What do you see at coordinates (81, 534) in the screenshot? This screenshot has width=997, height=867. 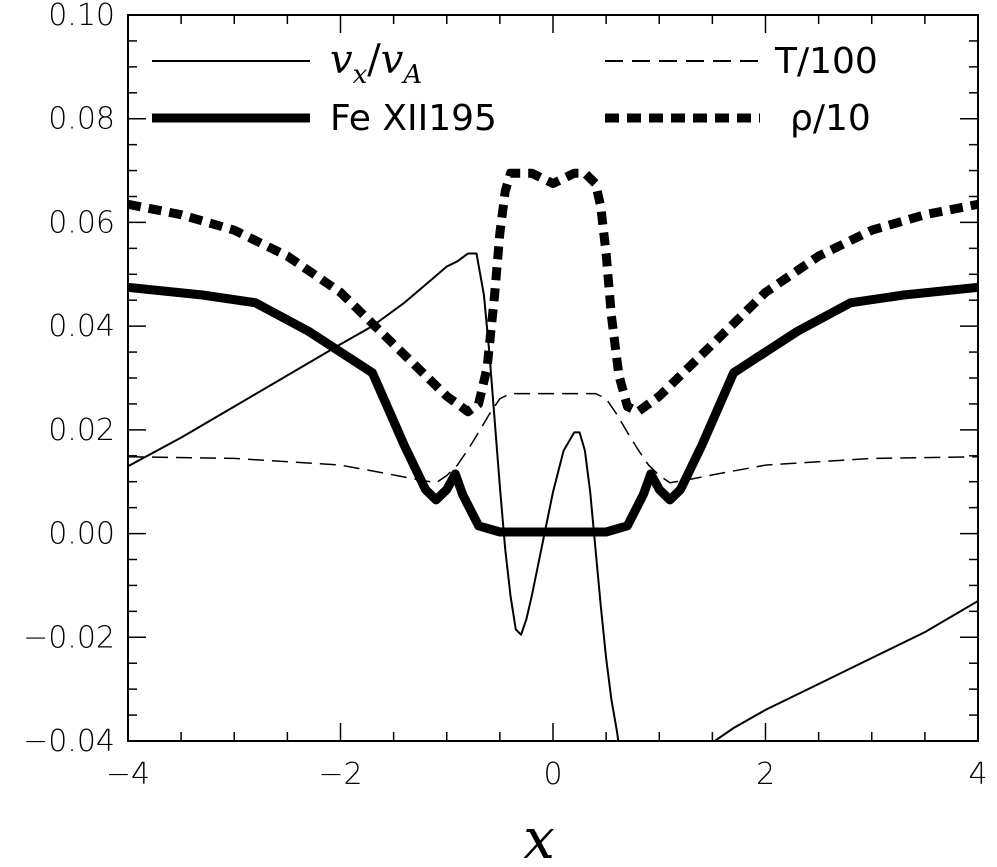 I see `y-tick-label: 0.00` at bounding box center [81, 534].